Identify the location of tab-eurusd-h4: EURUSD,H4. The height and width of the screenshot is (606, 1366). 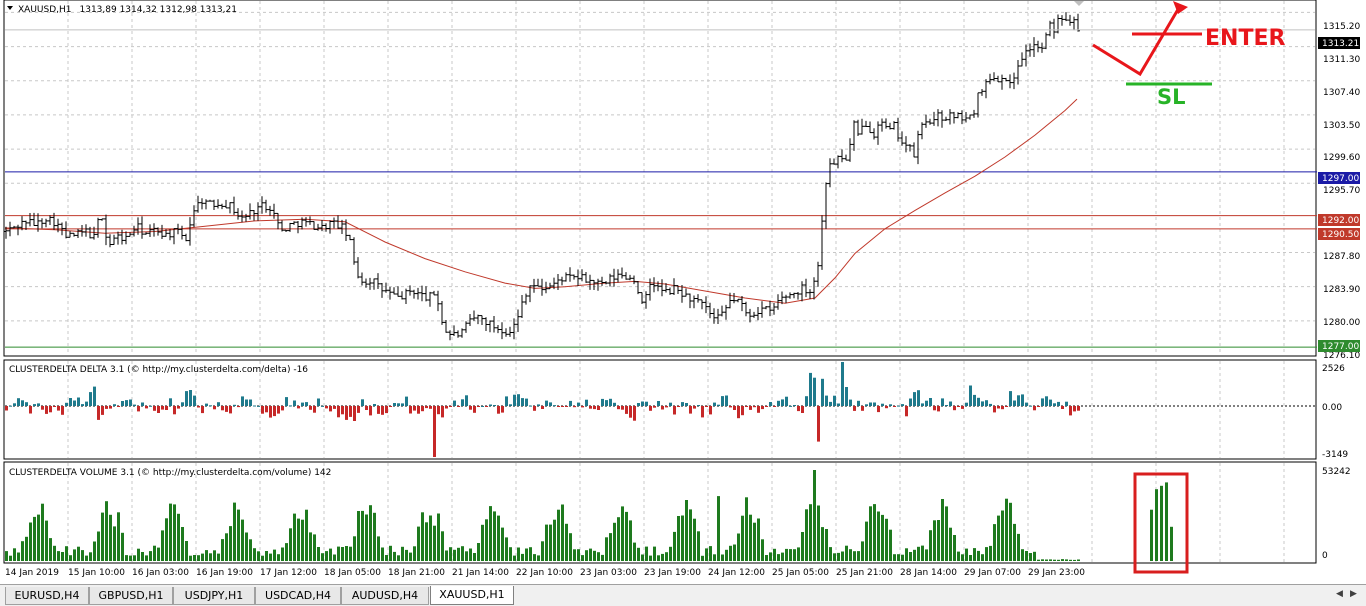
(47, 596).